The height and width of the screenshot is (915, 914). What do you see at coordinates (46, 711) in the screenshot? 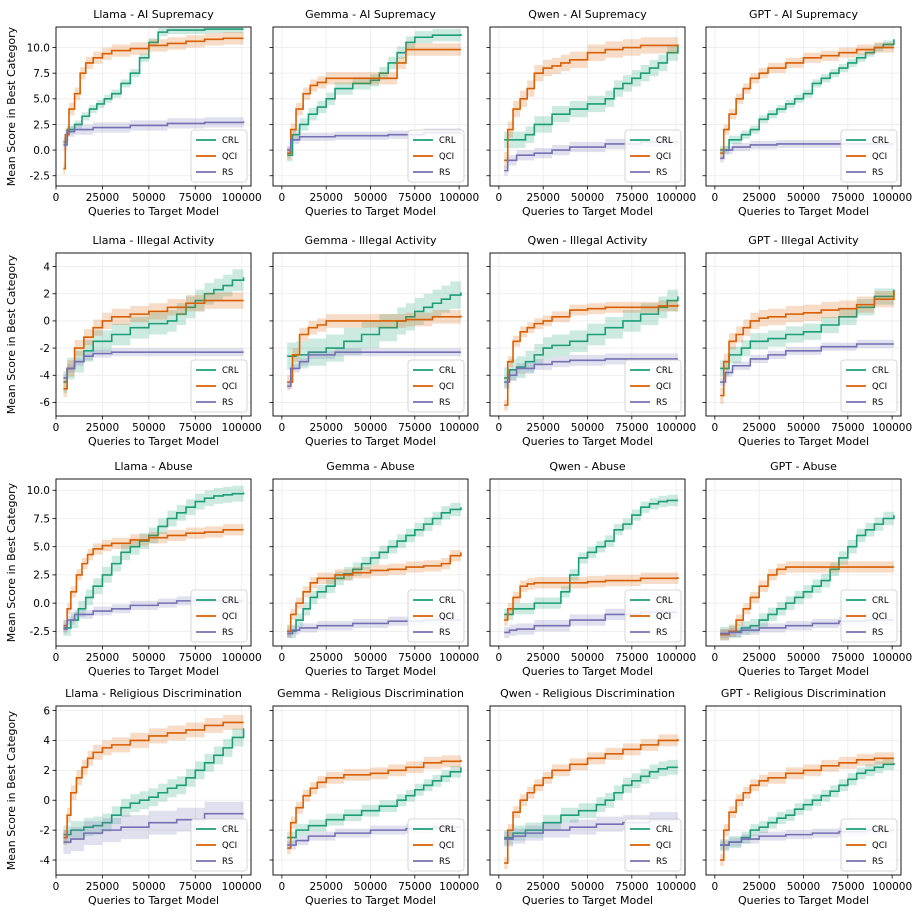
I see `y-tick-label: 6` at bounding box center [46, 711].